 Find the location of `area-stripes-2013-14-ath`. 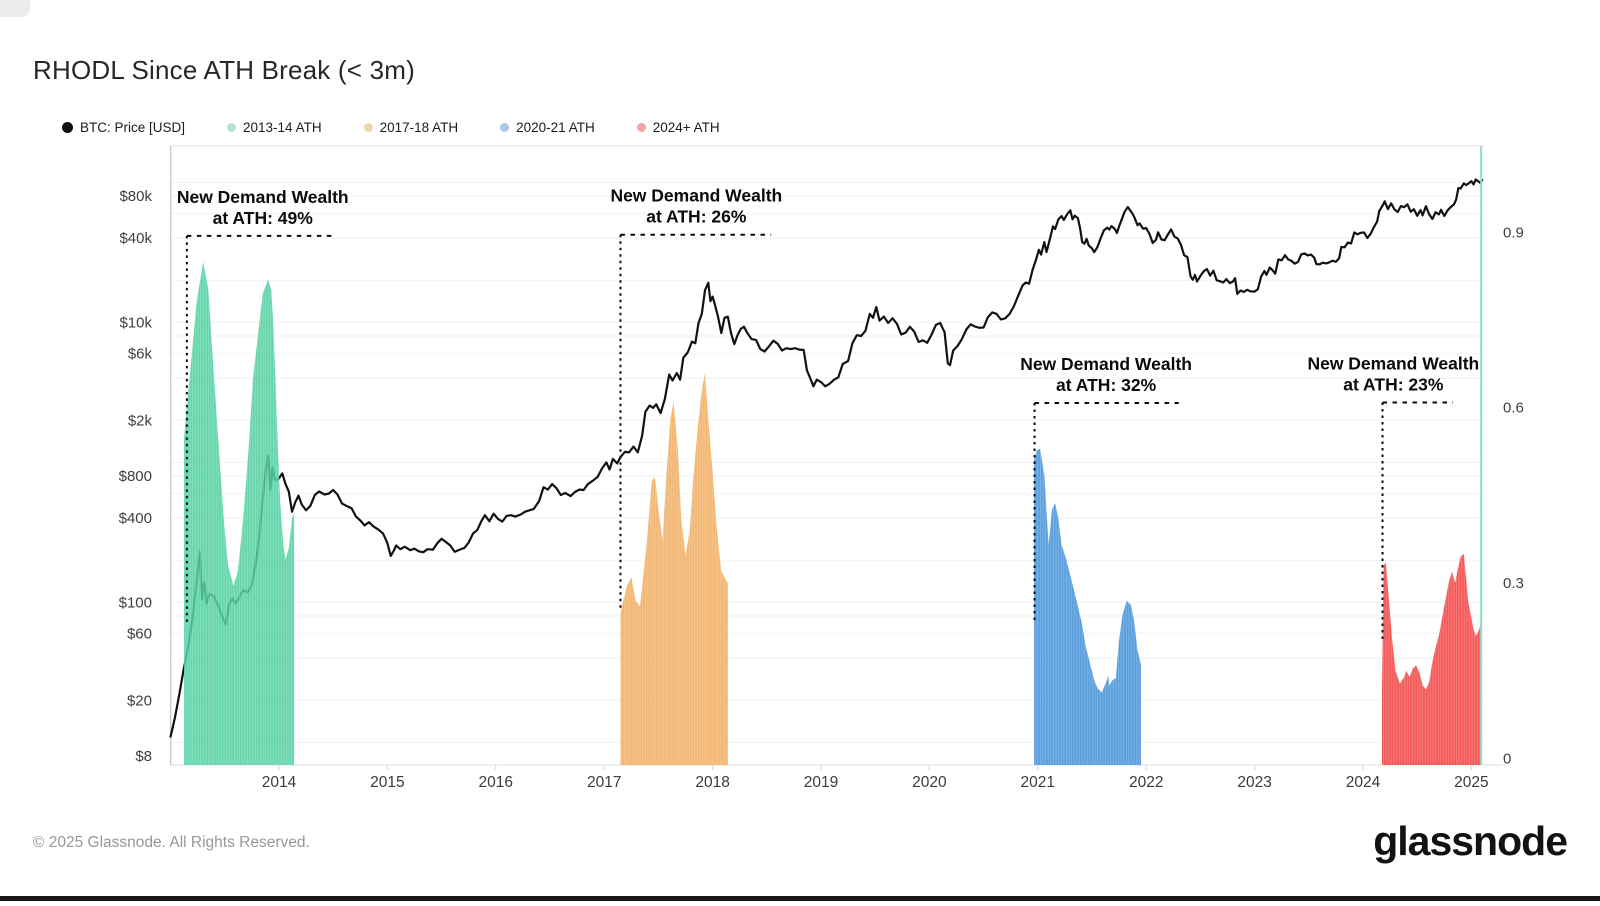

area-stripes-2013-14-ath is located at coordinates (239, 513).